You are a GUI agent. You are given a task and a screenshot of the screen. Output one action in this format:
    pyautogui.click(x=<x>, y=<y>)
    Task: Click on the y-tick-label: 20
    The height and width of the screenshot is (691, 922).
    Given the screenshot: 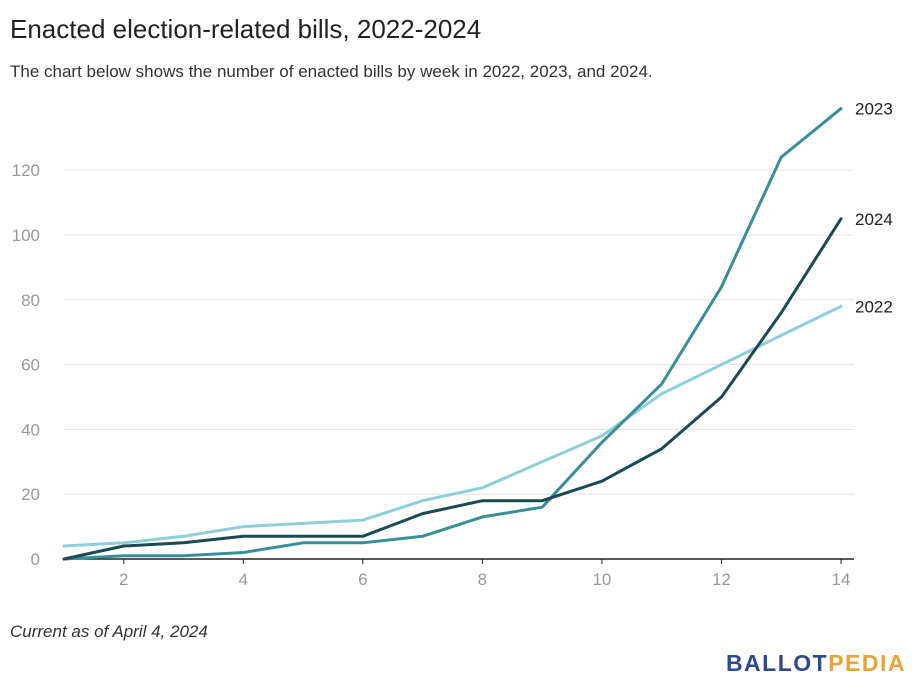 What is the action you would take?
    pyautogui.click(x=30, y=494)
    